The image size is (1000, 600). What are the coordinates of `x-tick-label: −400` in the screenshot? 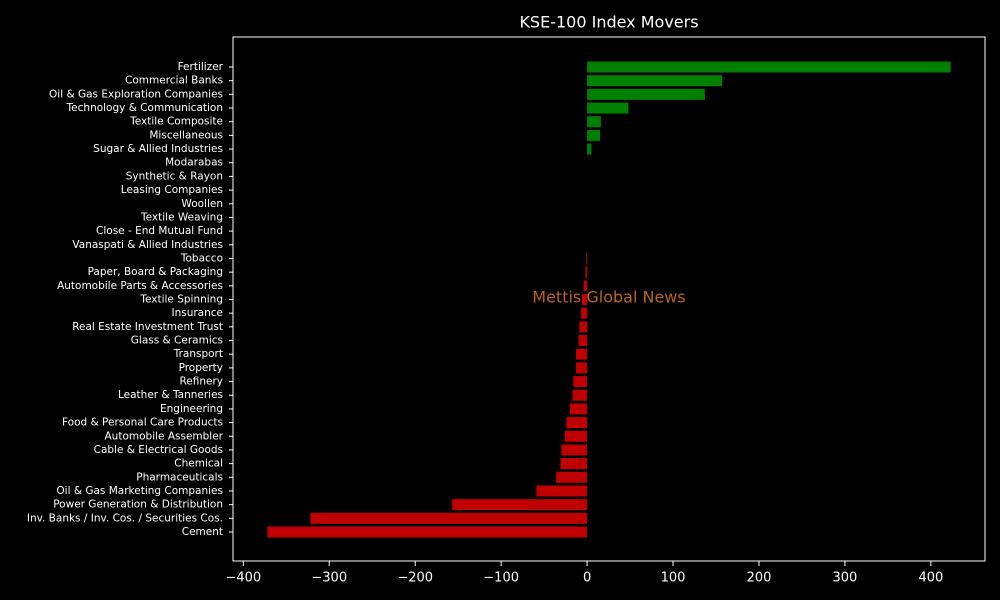 It's located at (243, 578).